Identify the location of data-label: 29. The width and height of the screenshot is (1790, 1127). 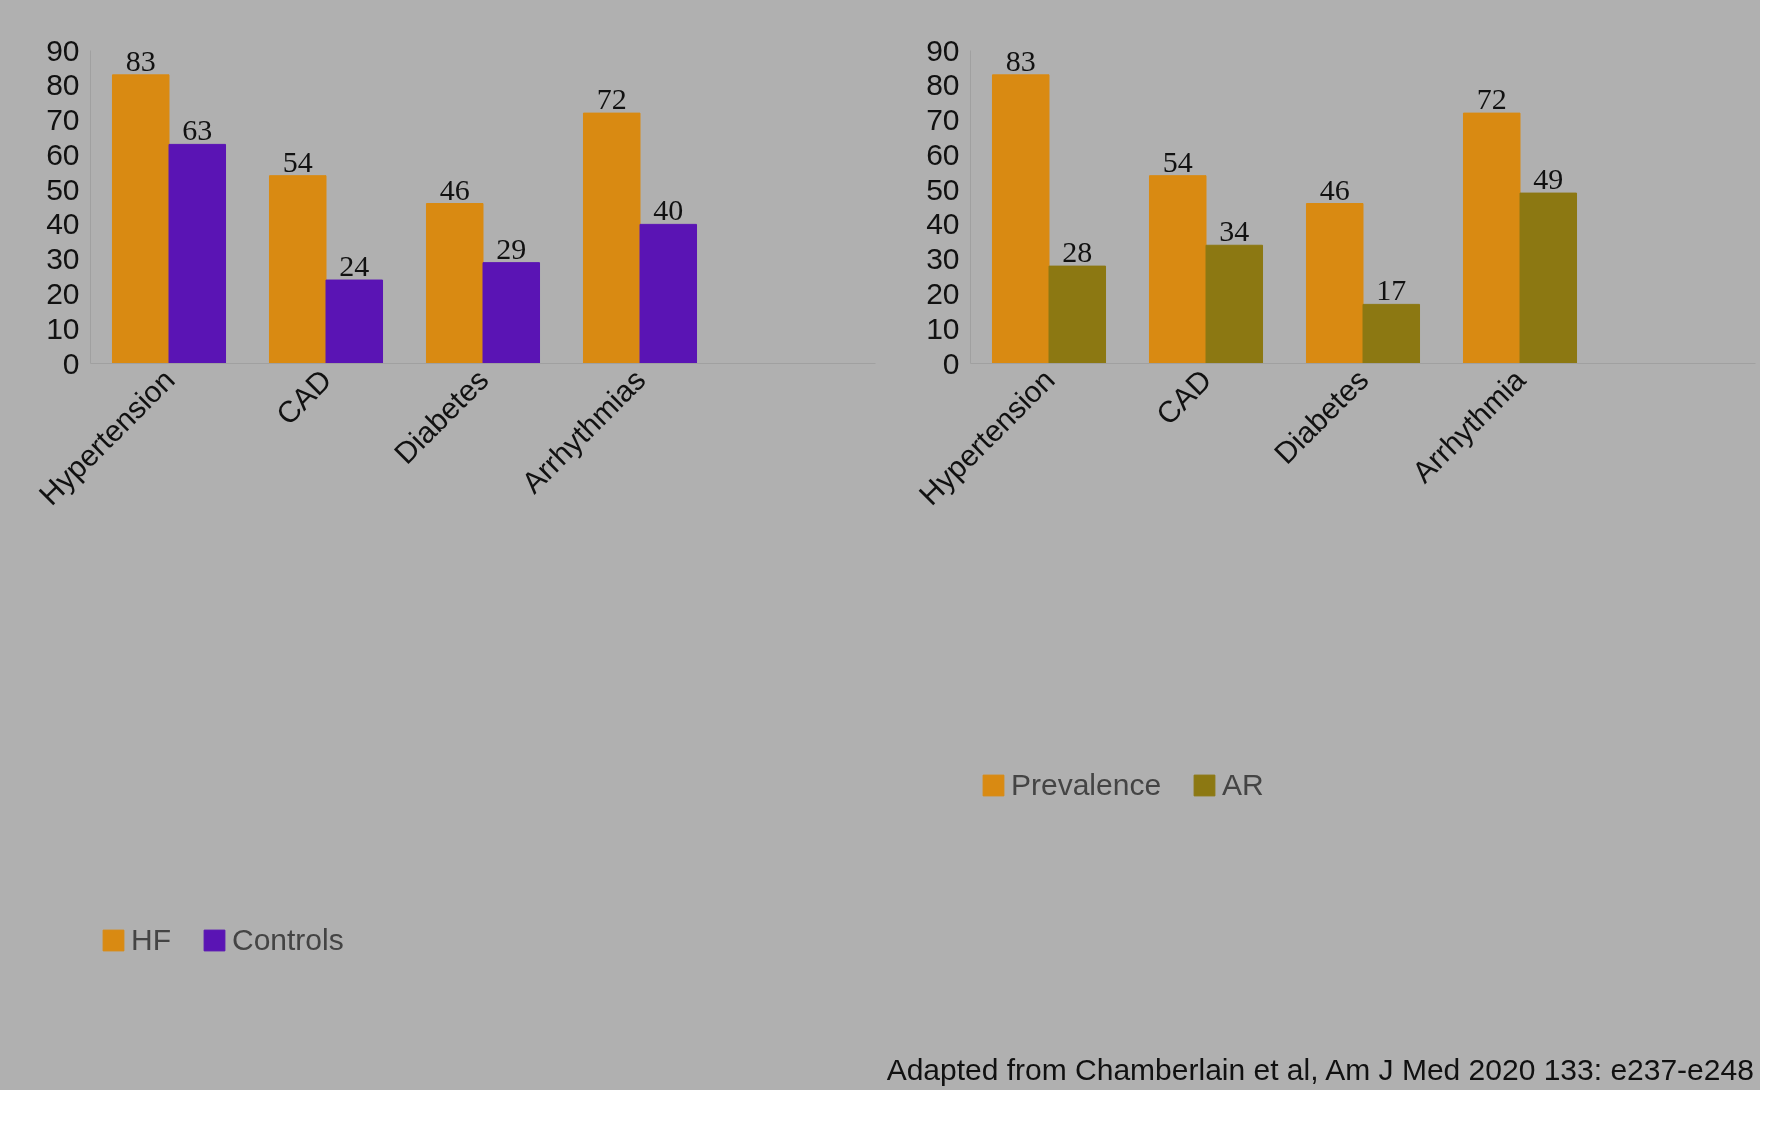
(511, 248).